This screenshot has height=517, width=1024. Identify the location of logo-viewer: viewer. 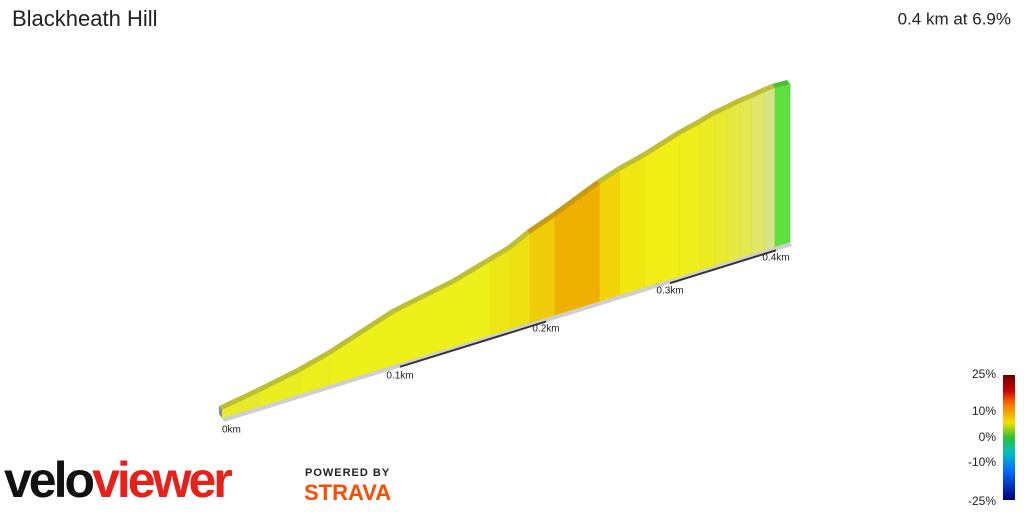
(162, 480).